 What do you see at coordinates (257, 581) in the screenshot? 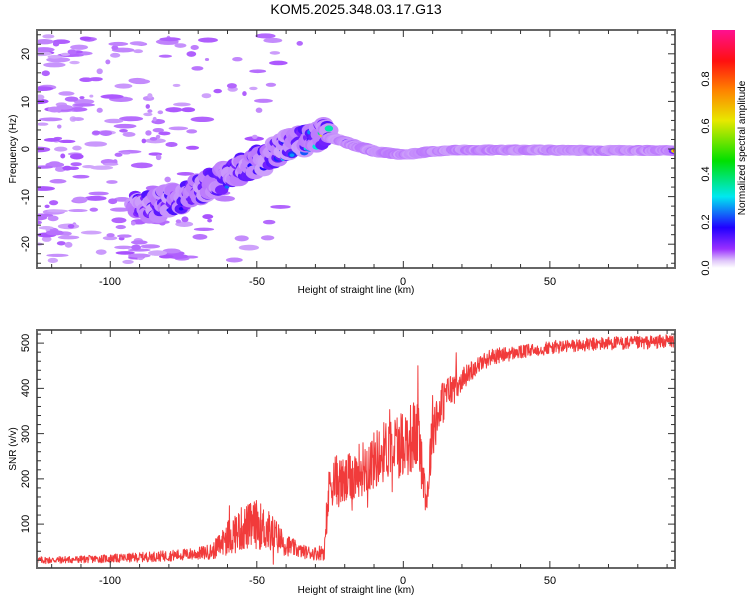
I see `snr-xtick-label: -50` at bounding box center [257, 581].